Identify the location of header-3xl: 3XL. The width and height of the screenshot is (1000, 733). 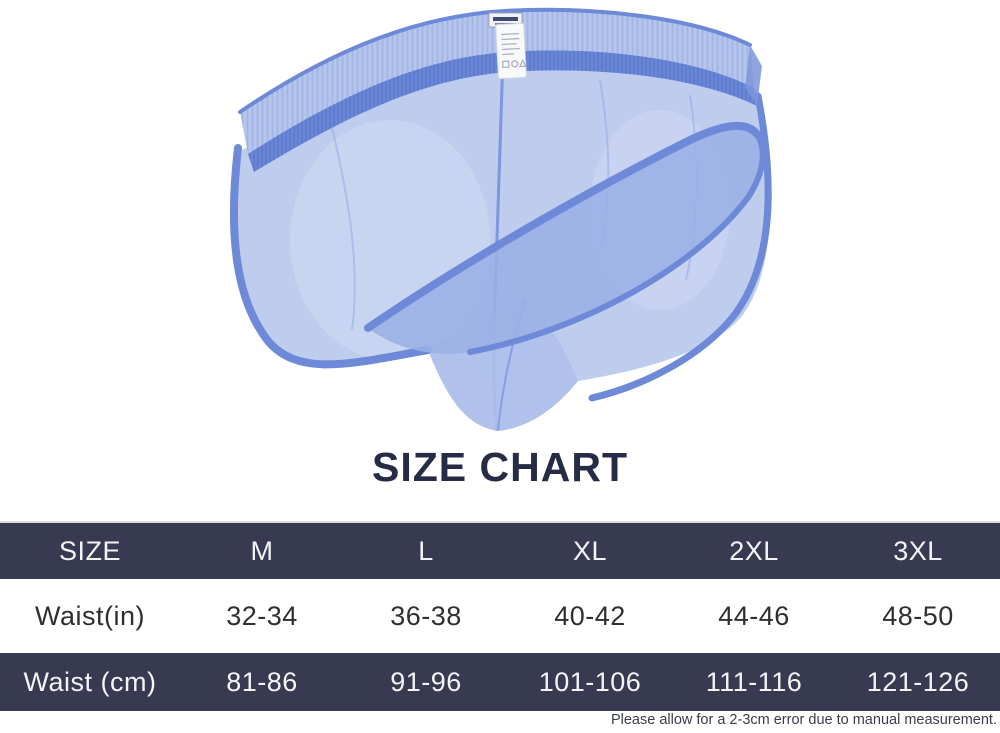
(918, 550).